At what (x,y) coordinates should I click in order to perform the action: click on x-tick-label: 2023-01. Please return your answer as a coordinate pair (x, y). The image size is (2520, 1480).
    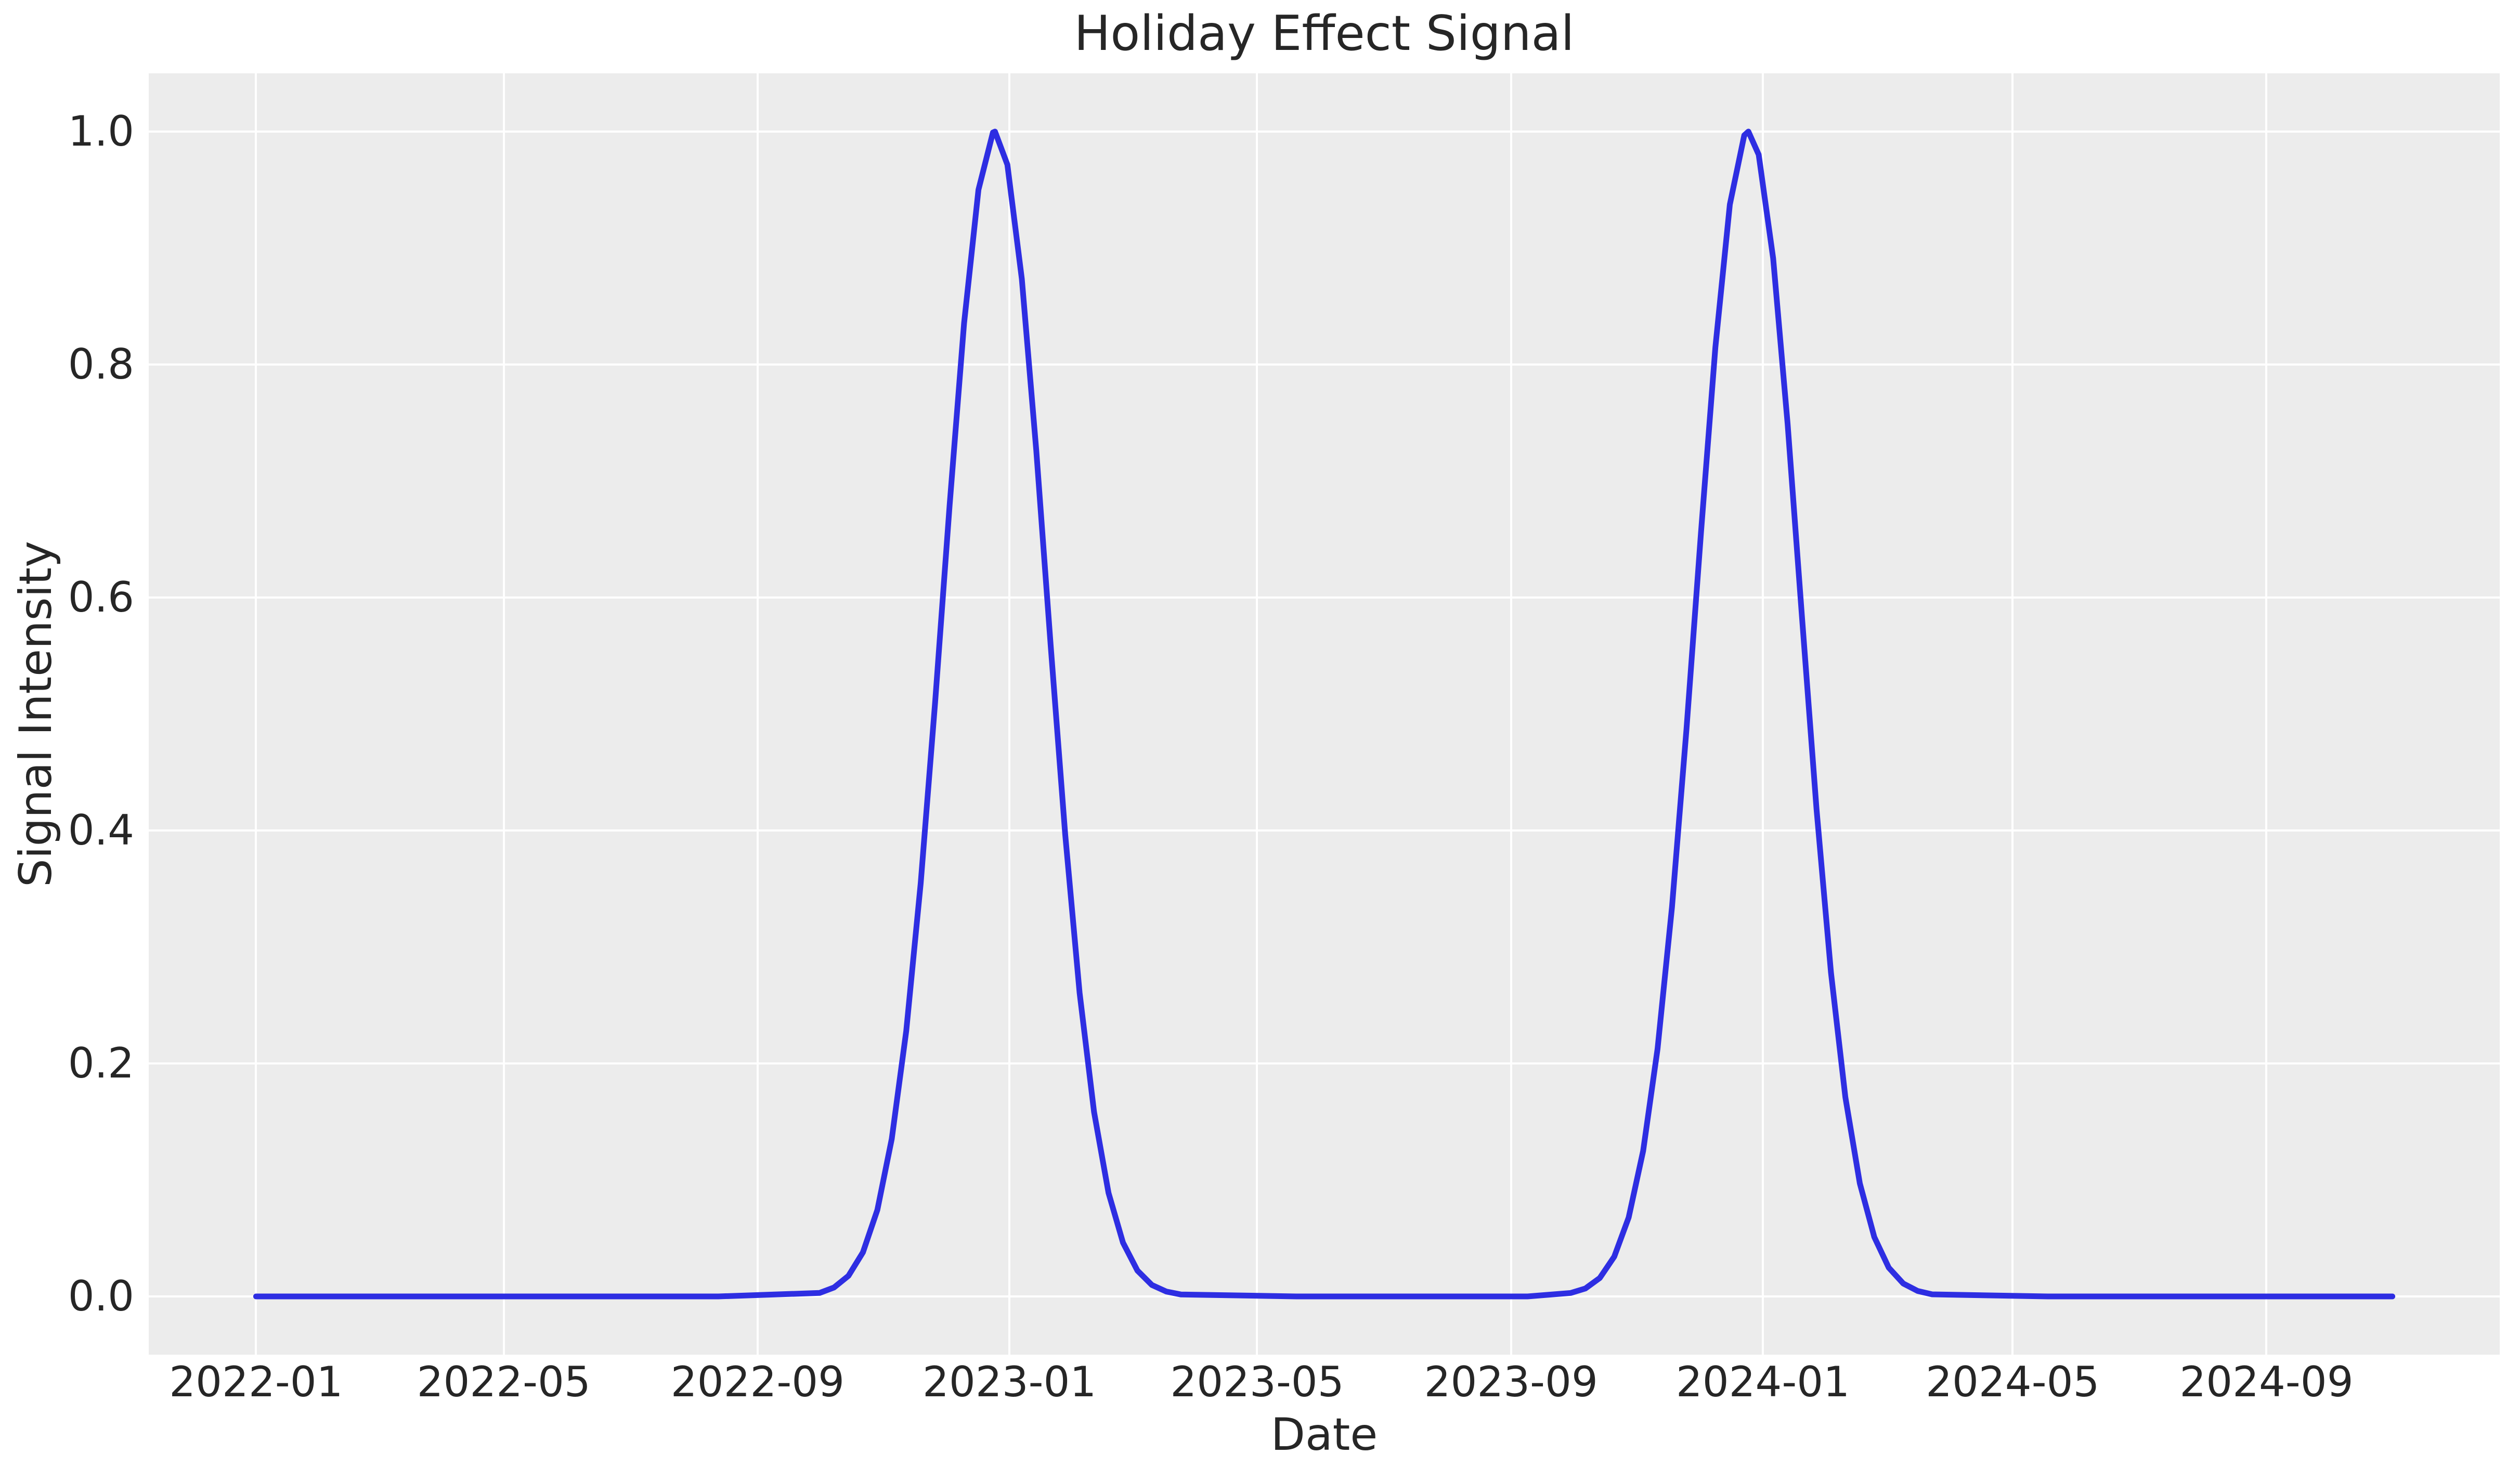
    Looking at the image, I should click on (1010, 1382).